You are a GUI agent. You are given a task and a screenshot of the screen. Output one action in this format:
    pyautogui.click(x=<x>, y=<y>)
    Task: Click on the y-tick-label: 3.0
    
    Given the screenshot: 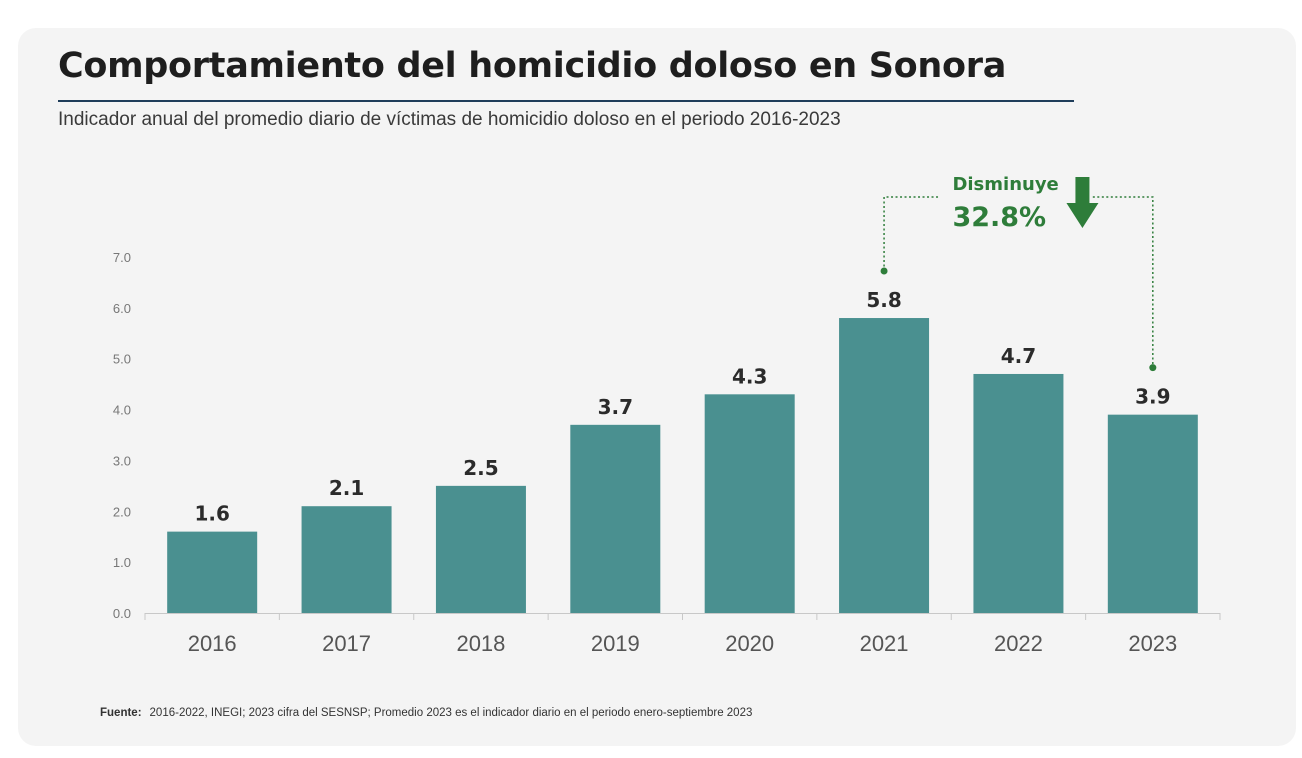 What is the action you would take?
    pyautogui.click(x=122, y=460)
    